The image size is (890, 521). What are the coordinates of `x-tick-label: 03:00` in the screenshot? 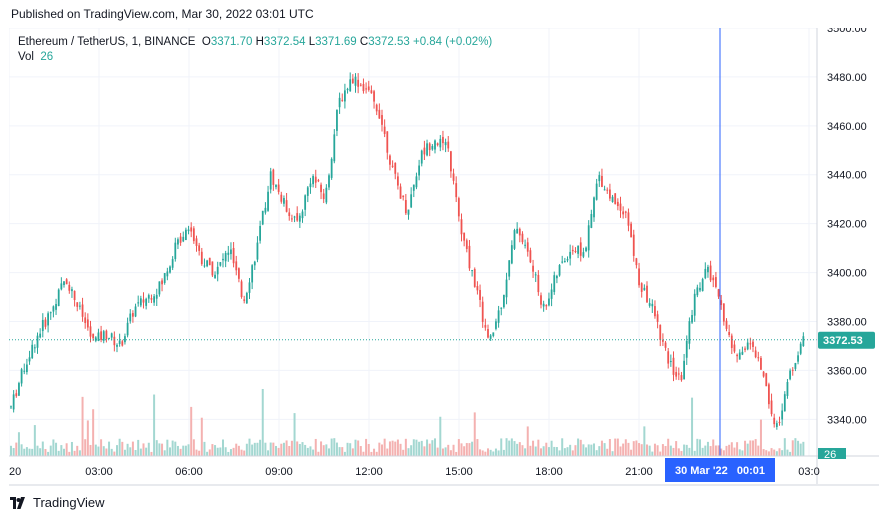 It's located at (99, 472).